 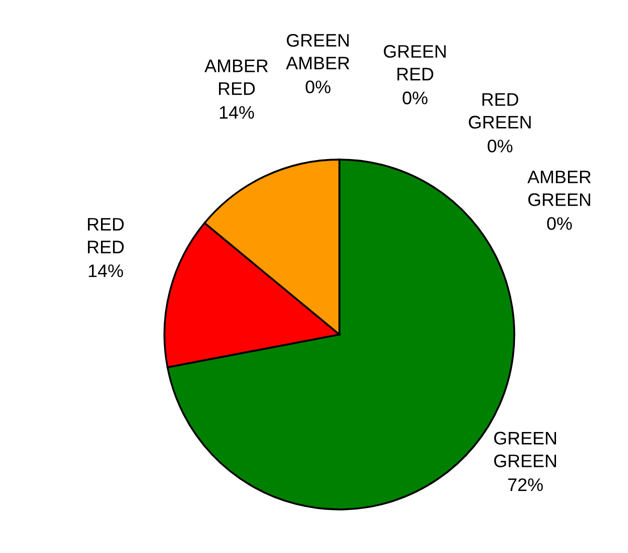 What do you see at coordinates (499, 111) in the screenshot?
I see `category-label: RED GREEN` at bounding box center [499, 111].